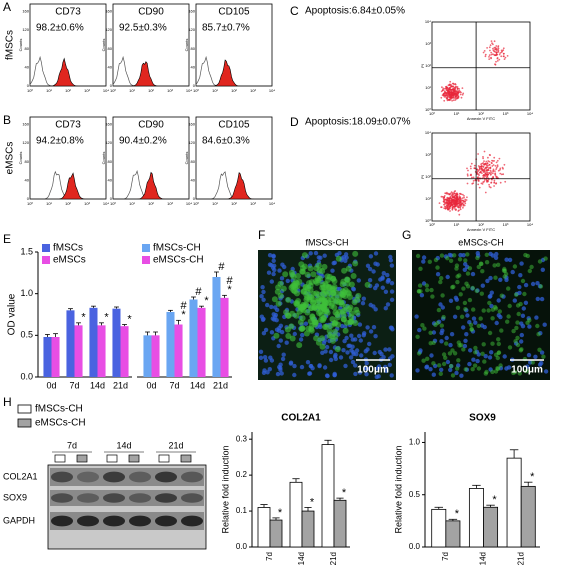  I want to click on hist-y-tick: 0, so click(111, 85).